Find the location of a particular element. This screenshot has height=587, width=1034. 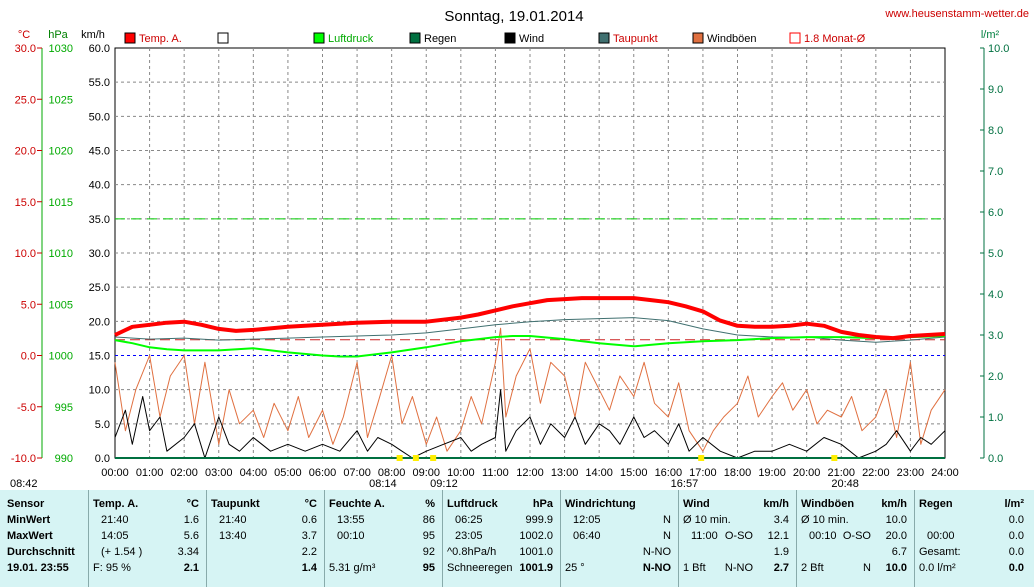

cell-left: 06:25 is located at coordinates (469, 520).